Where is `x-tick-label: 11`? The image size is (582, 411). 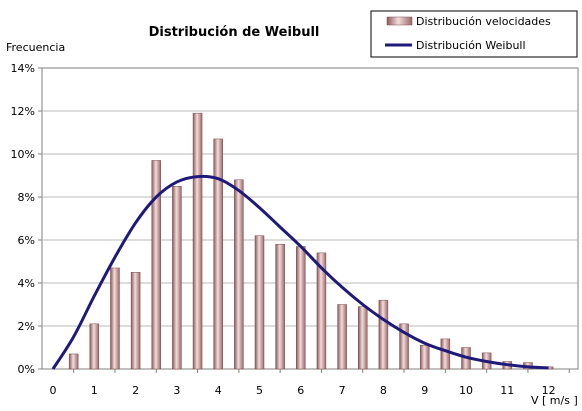 x-tick-label: 11 is located at coordinates (507, 390).